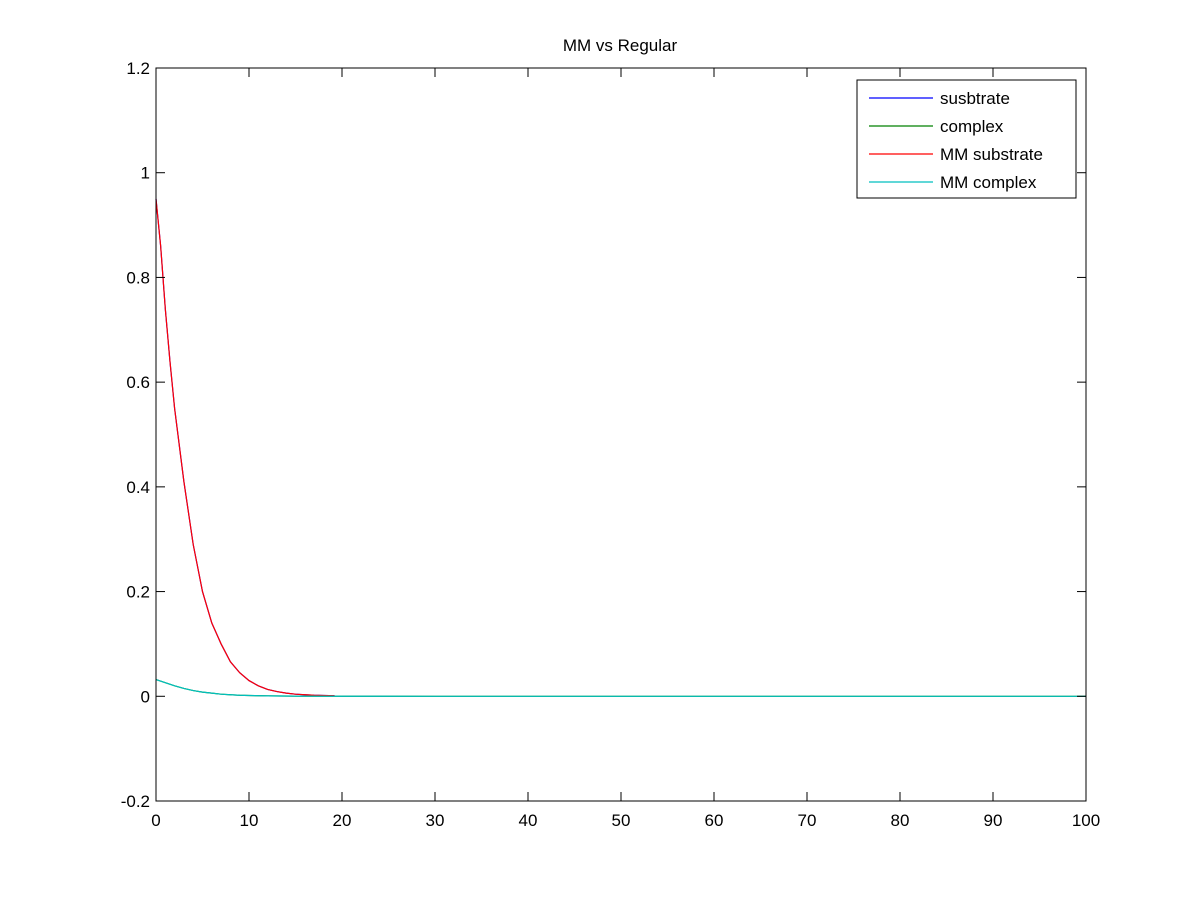 The height and width of the screenshot is (900, 1200). What do you see at coordinates (975, 98) in the screenshot?
I see `legend-label: susbtrate` at bounding box center [975, 98].